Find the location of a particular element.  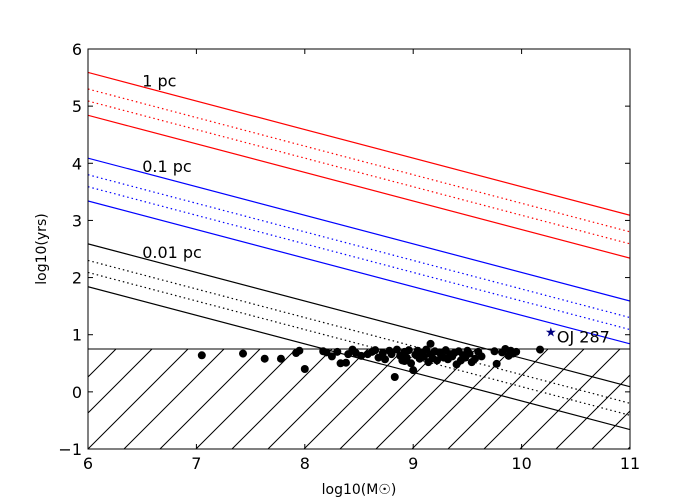

y-tick-label: 2 is located at coordinates (77, 278).